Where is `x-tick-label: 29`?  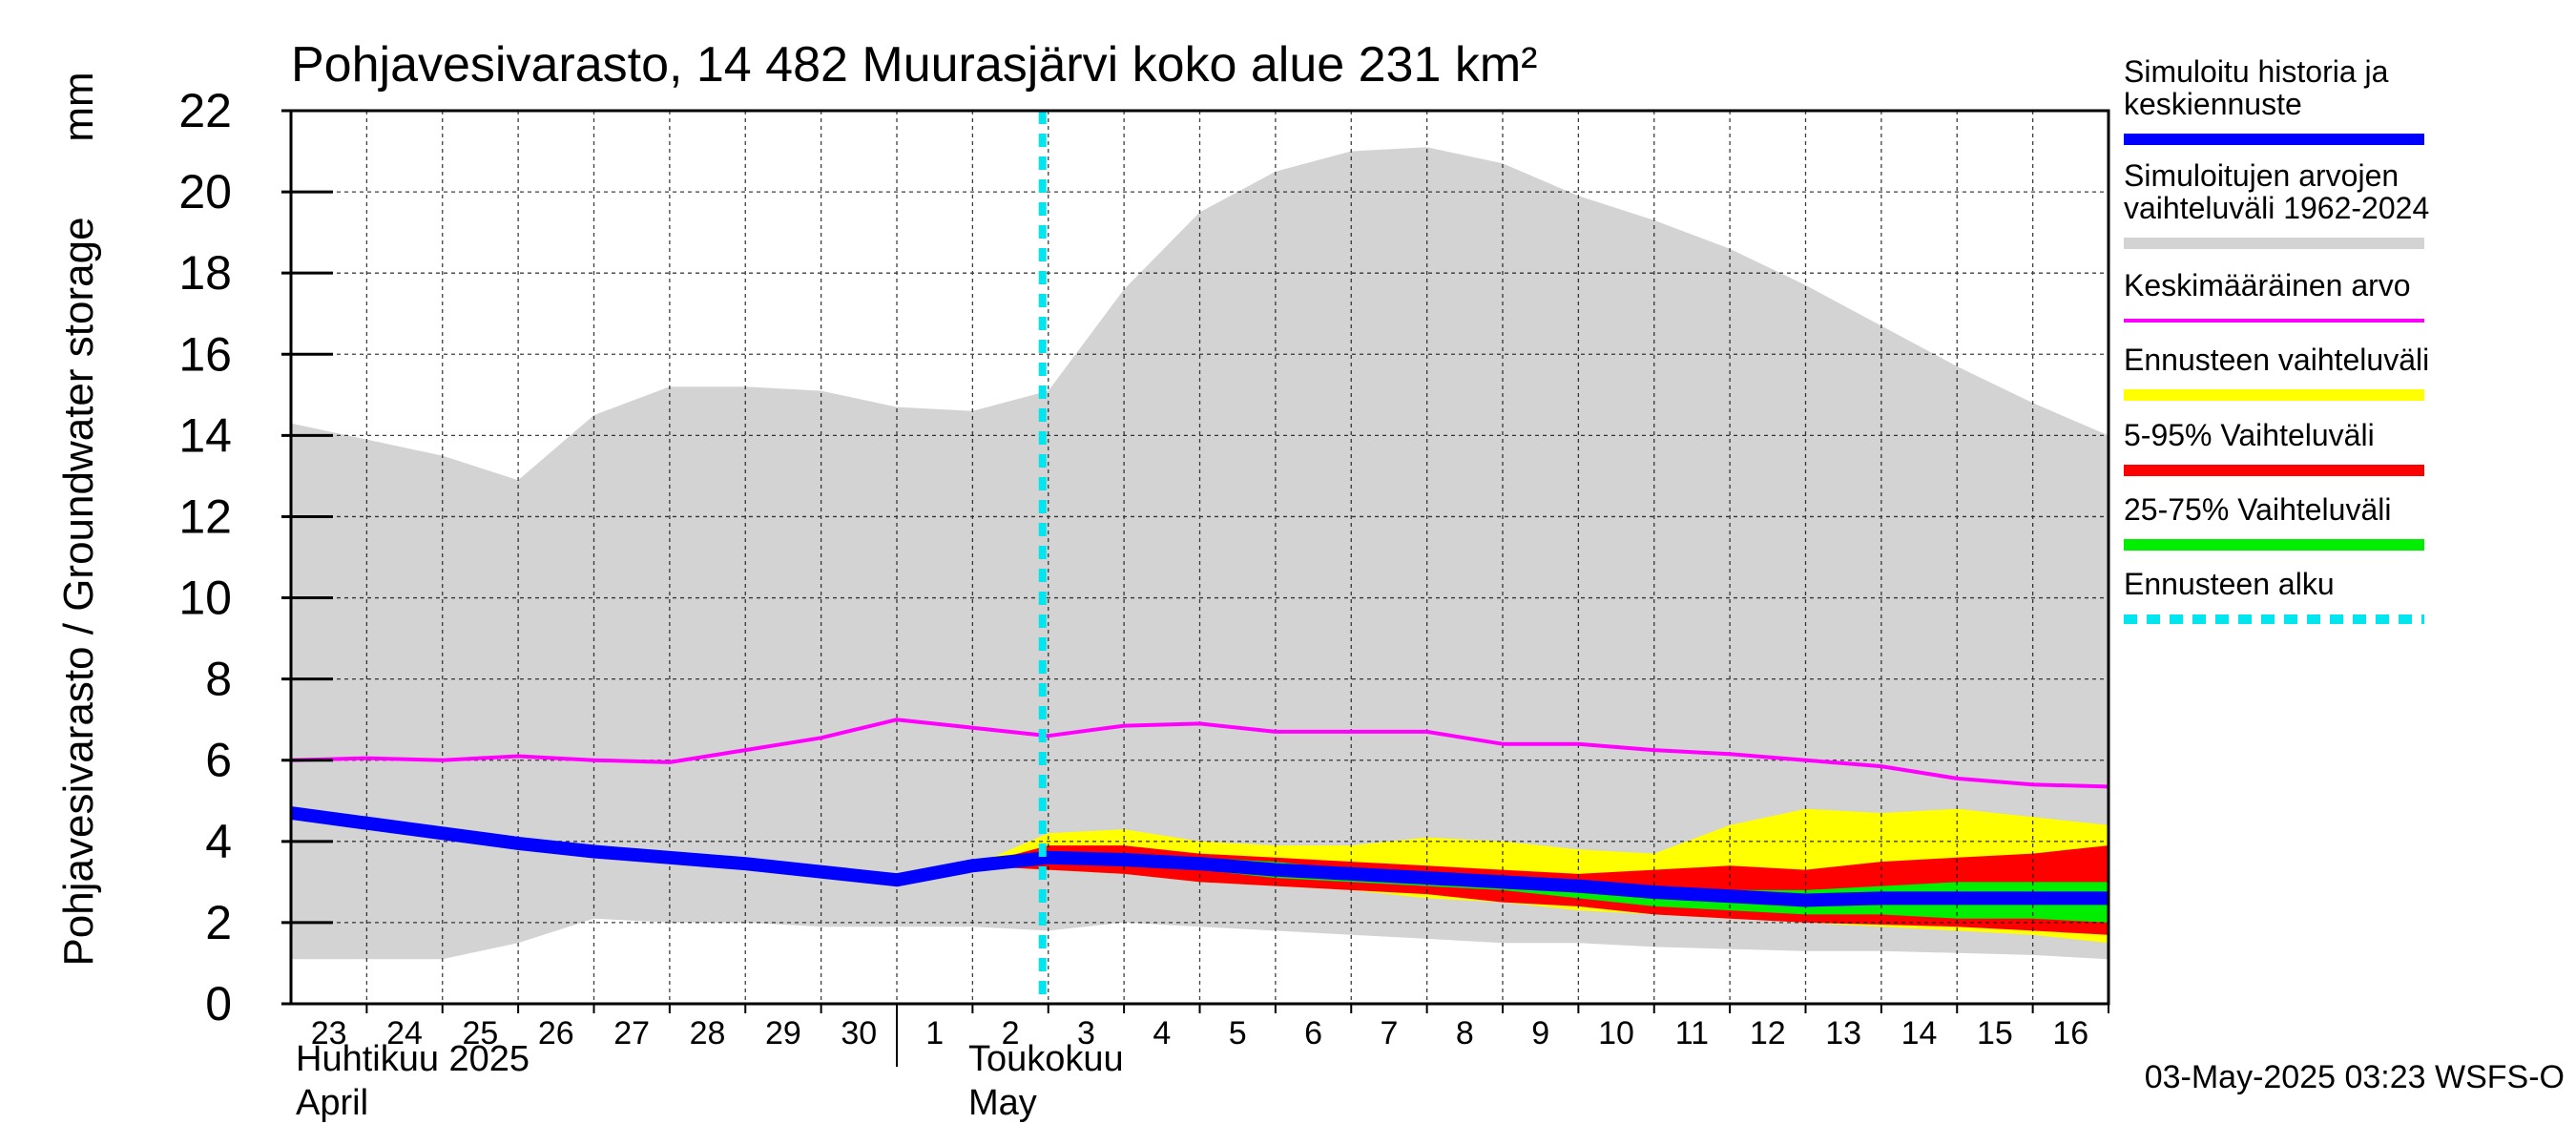 x-tick-label: 29 is located at coordinates (783, 1033).